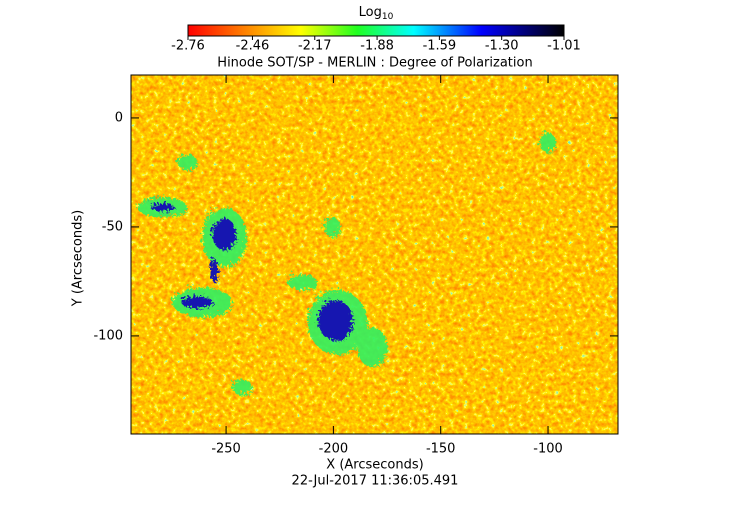  Describe the element at coordinates (370, 12) in the screenshot. I see `colorbar-label-text: Log` at that location.